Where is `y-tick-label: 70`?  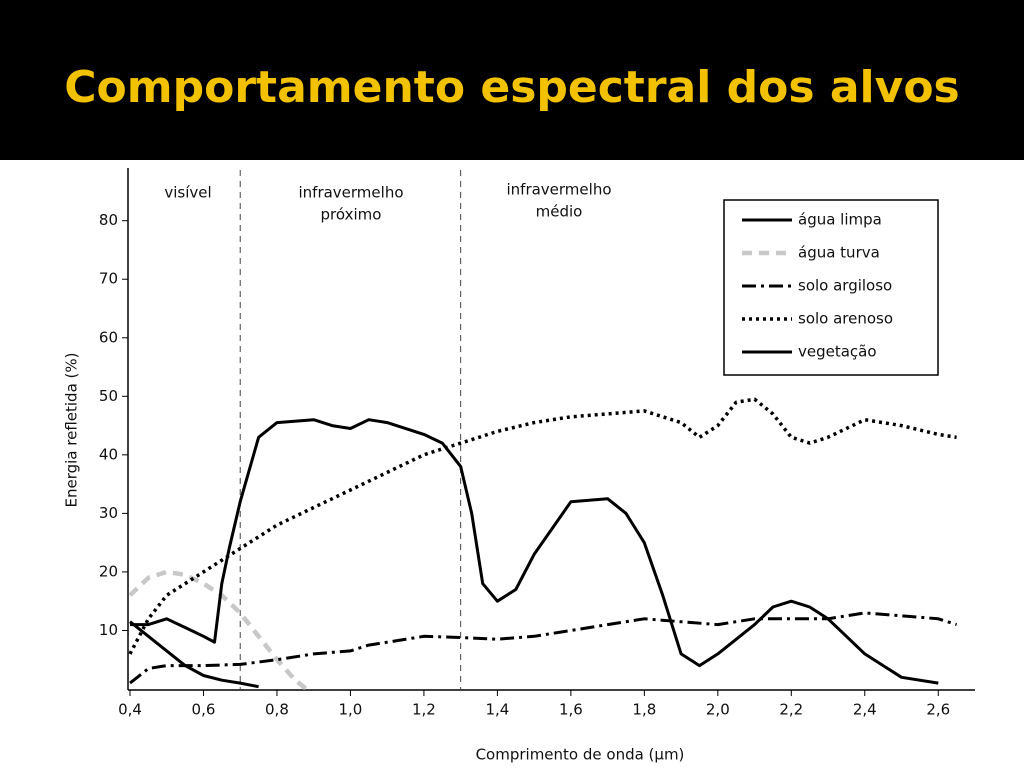 y-tick-label: 70 is located at coordinates (108, 279).